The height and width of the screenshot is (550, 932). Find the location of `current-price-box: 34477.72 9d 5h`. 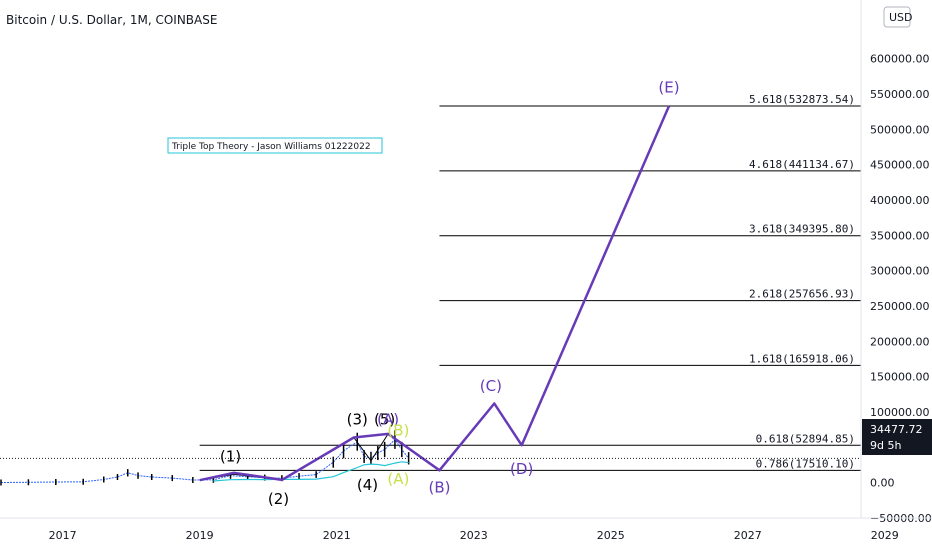

current-price-box: 34477.72 9d 5h is located at coordinates (897, 437).